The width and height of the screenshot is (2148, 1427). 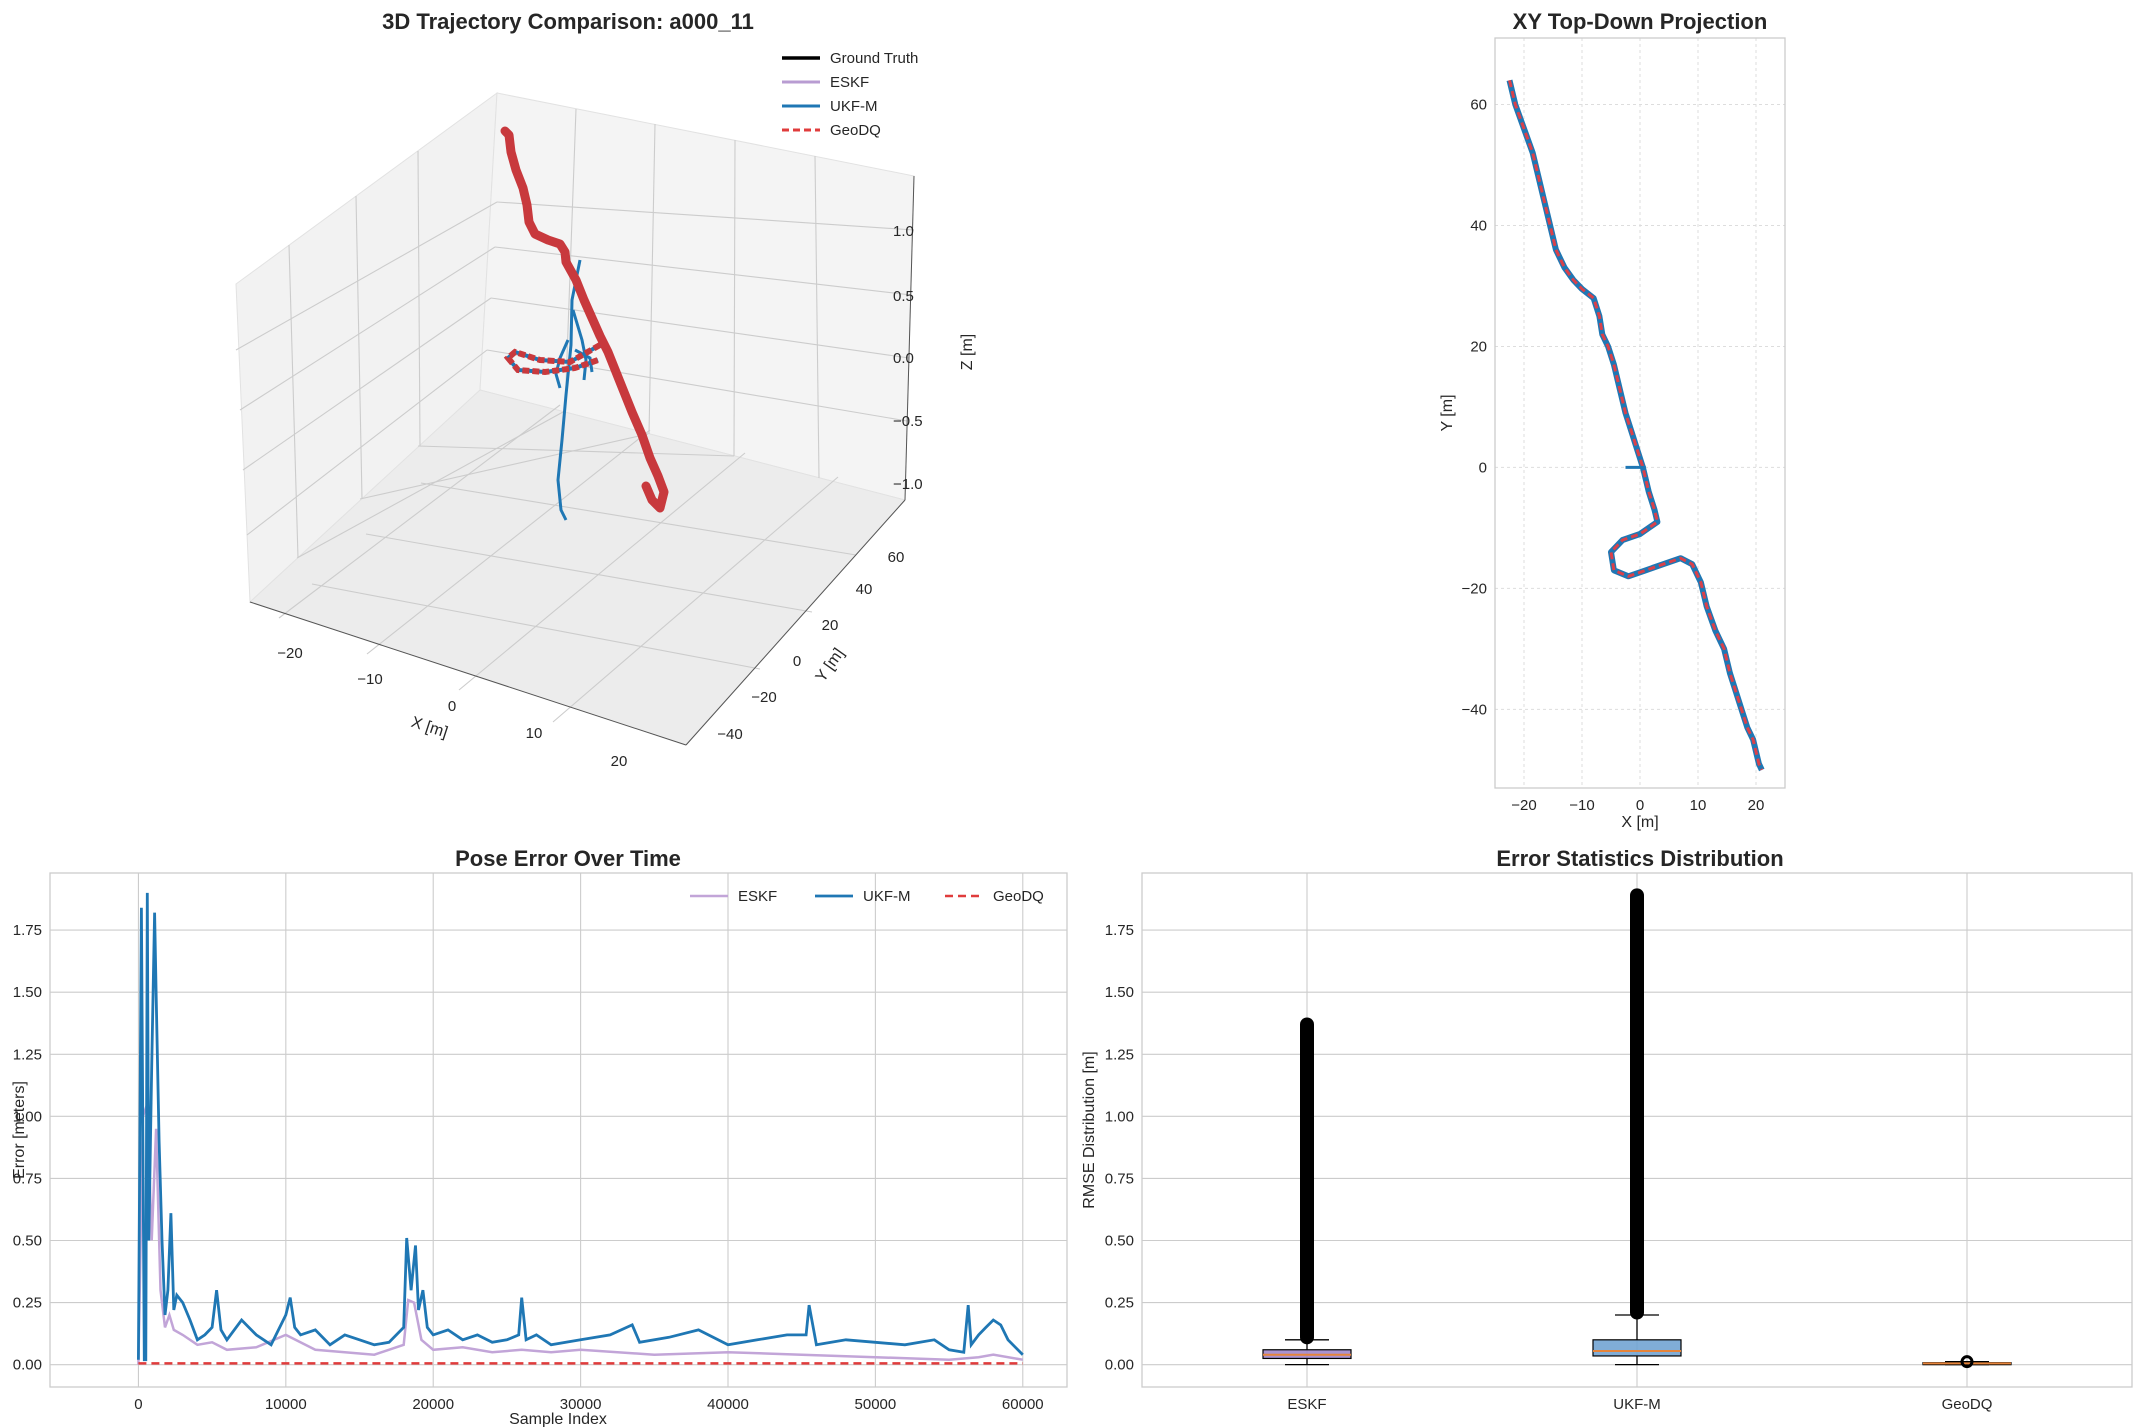 I want to click on traj3d-y-tick: −20, so click(x=763, y=697).